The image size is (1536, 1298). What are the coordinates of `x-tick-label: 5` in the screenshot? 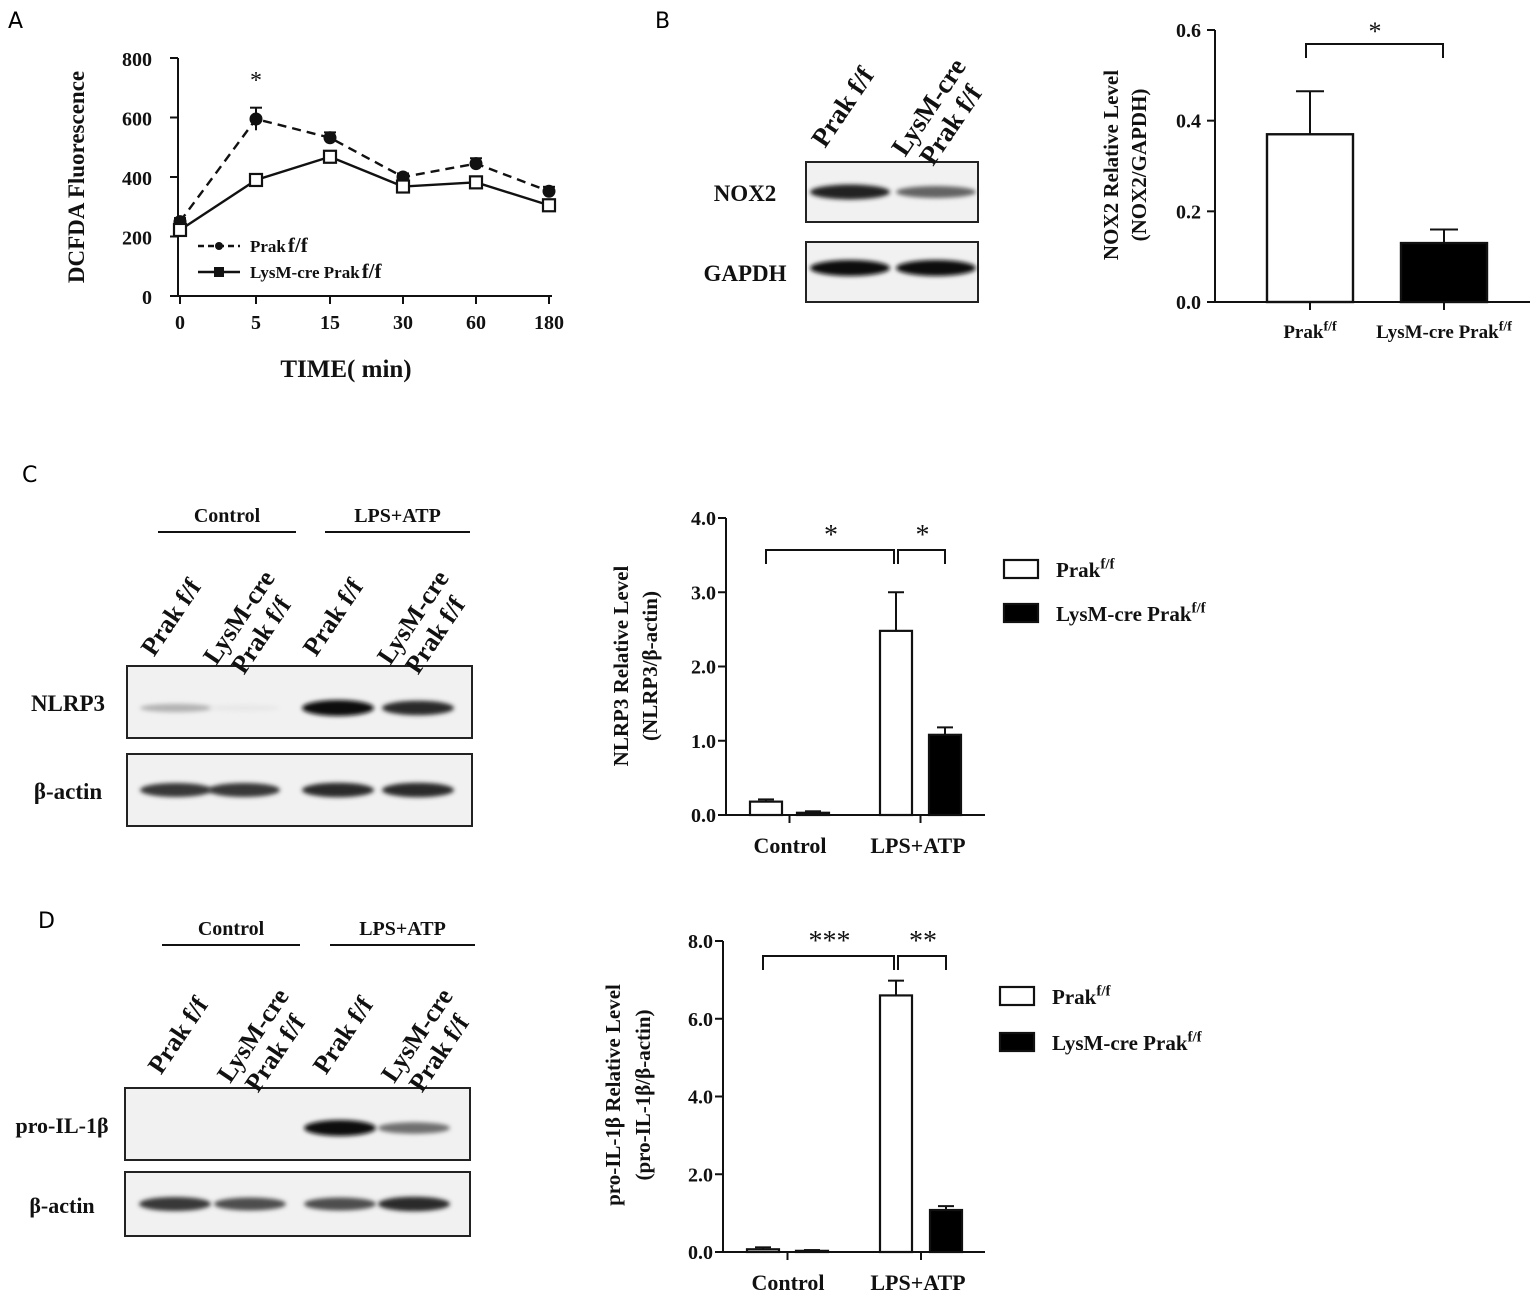 It's located at (256, 323).